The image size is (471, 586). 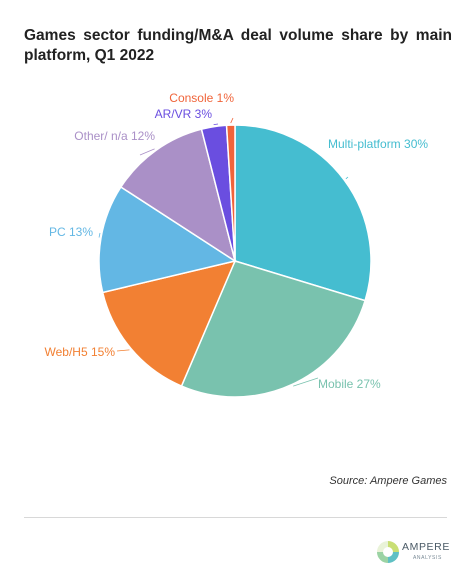 I want to click on slice-label: Mobile 27%, so click(x=349, y=384).